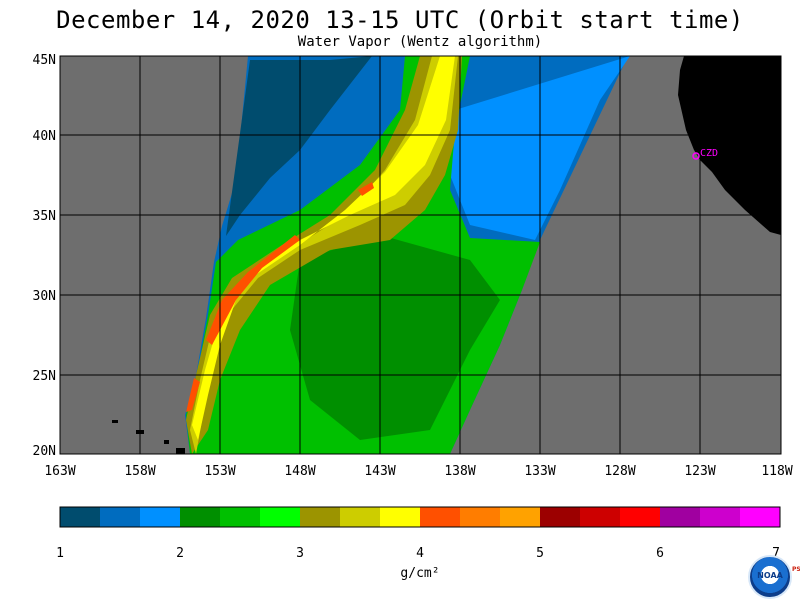 The width and height of the screenshot is (800, 600). I want to click on latitude-labels: 45N 40N 35N 30N 25N 20N, so click(44, 256).